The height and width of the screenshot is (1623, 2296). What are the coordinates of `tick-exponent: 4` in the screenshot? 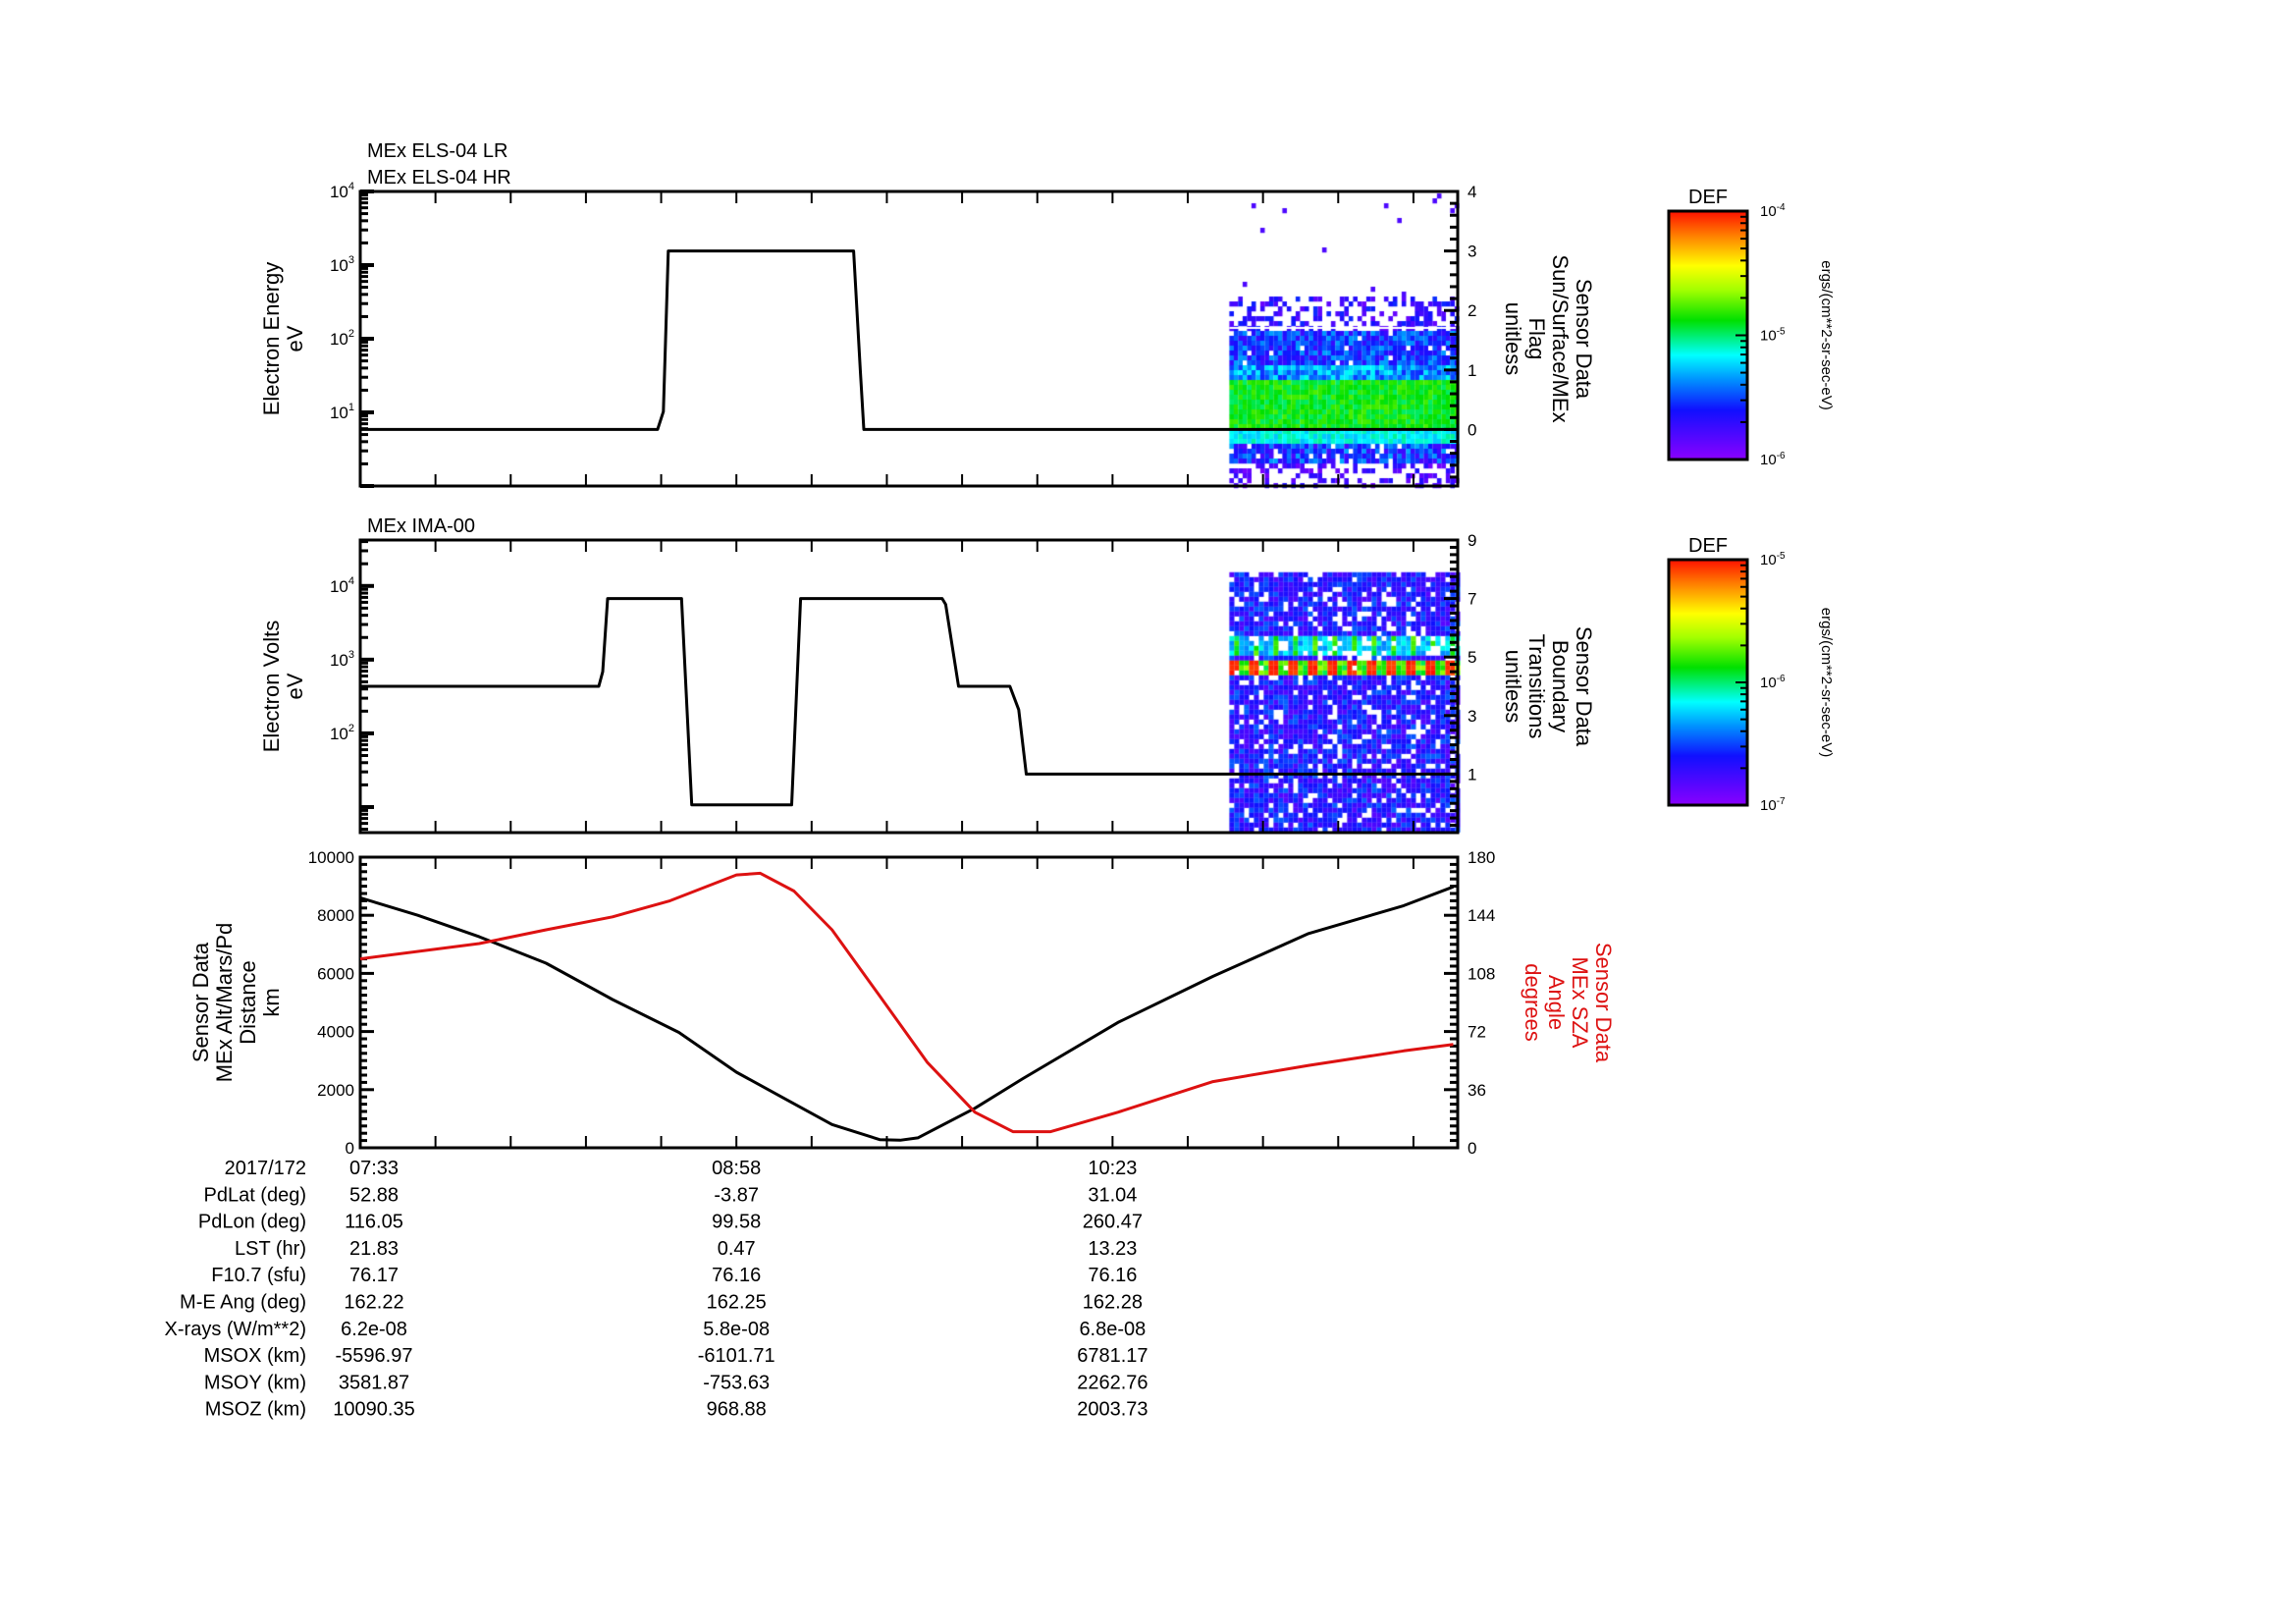 It's located at (351, 581).